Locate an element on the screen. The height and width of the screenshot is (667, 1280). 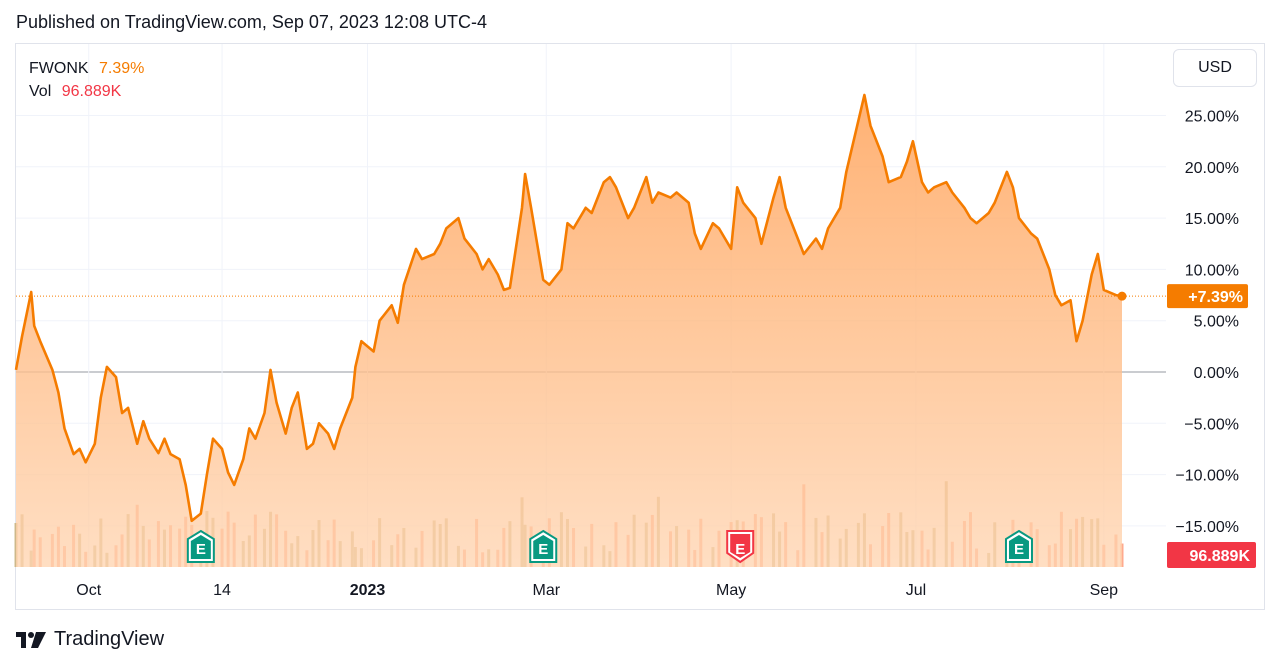
legend-volume-value: 96.889K is located at coordinates (91, 91).